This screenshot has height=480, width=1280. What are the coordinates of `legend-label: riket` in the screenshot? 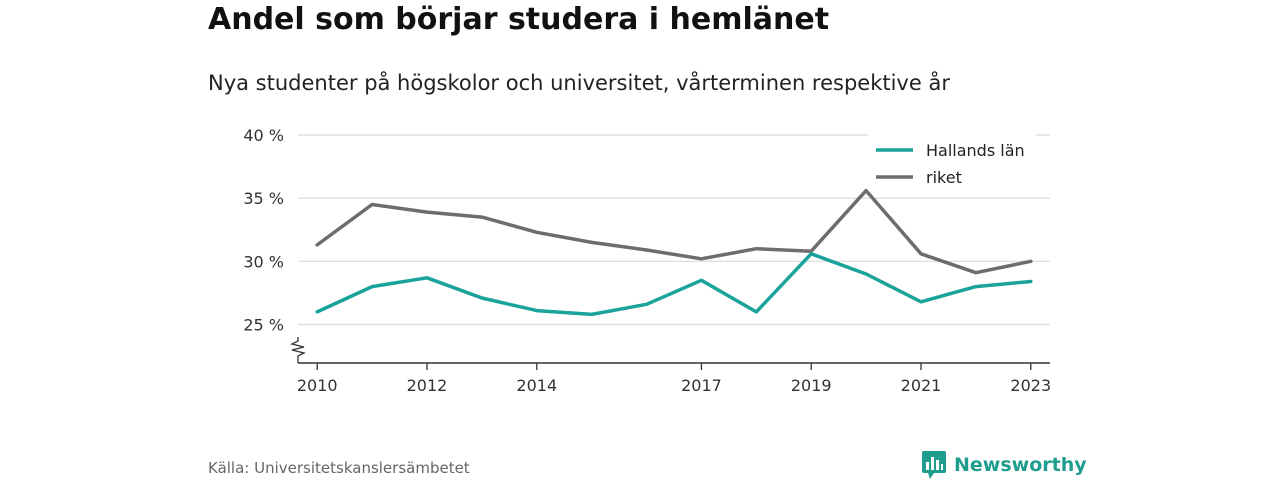 It's located at (944, 177).